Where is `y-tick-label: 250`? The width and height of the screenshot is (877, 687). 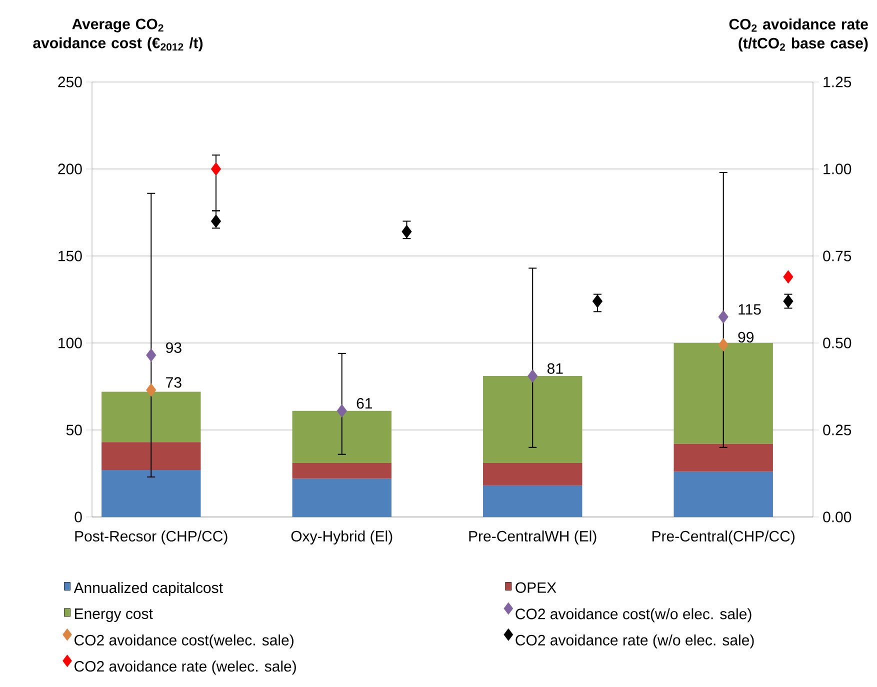
y-tick-label: 250 is located at coordinates (70, 82).